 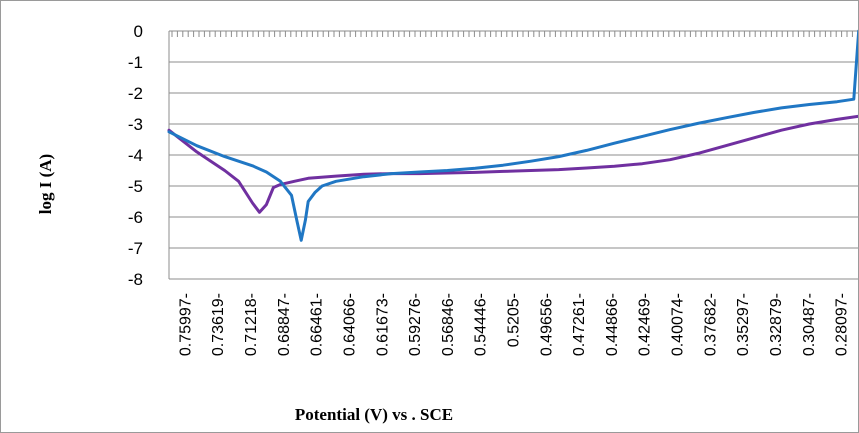 I want to click on x-tick-label: 0.49656-, so click(x=546, y=324).